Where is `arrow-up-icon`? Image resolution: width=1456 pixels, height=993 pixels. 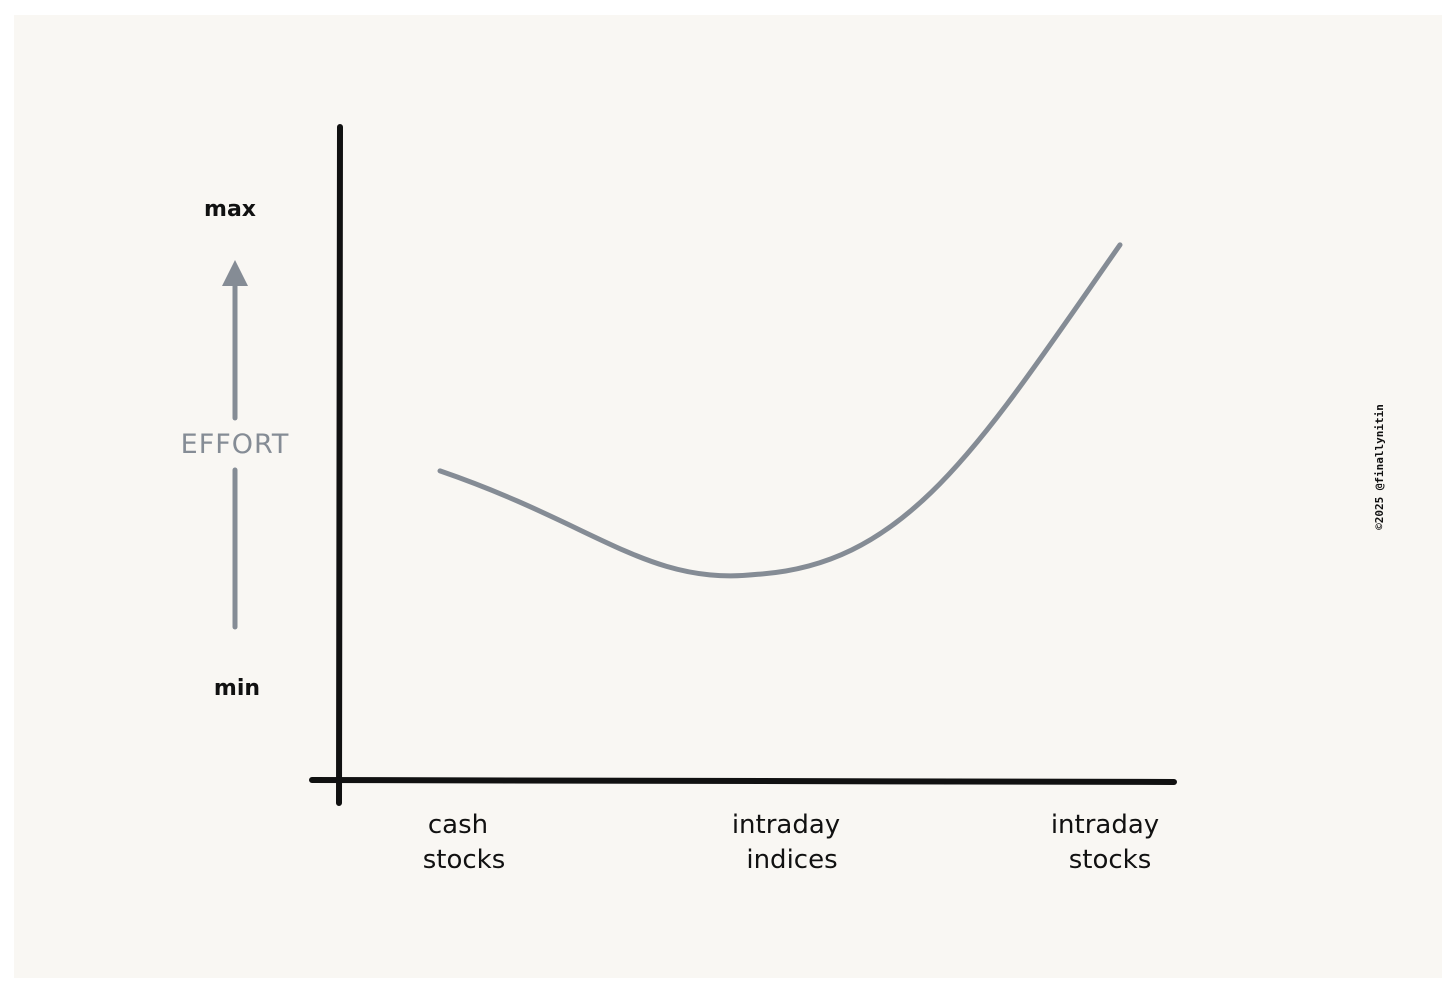
arrow-up-icon is located at coordinates (235, 273).